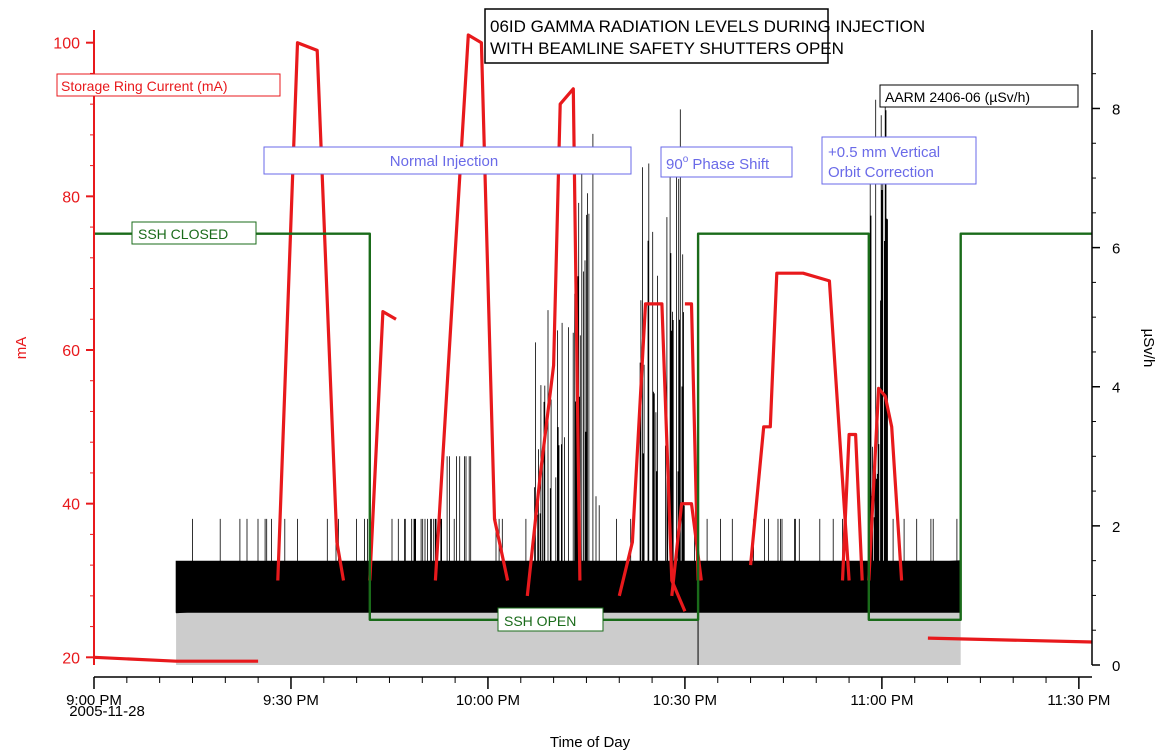  I want to click on y-left-tick-label: 40, so click(71, 505).